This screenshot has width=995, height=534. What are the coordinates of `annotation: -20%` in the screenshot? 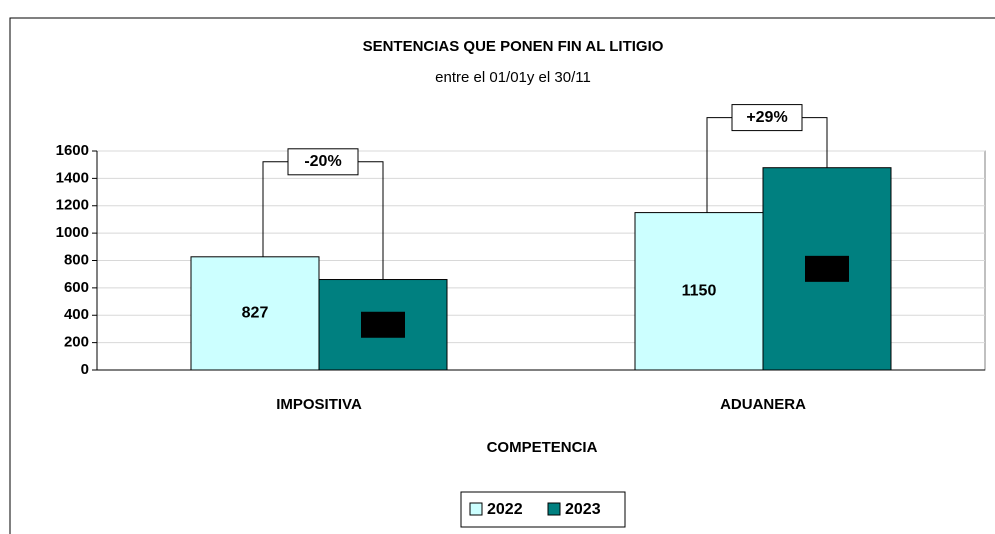 It's located at (322, 161).